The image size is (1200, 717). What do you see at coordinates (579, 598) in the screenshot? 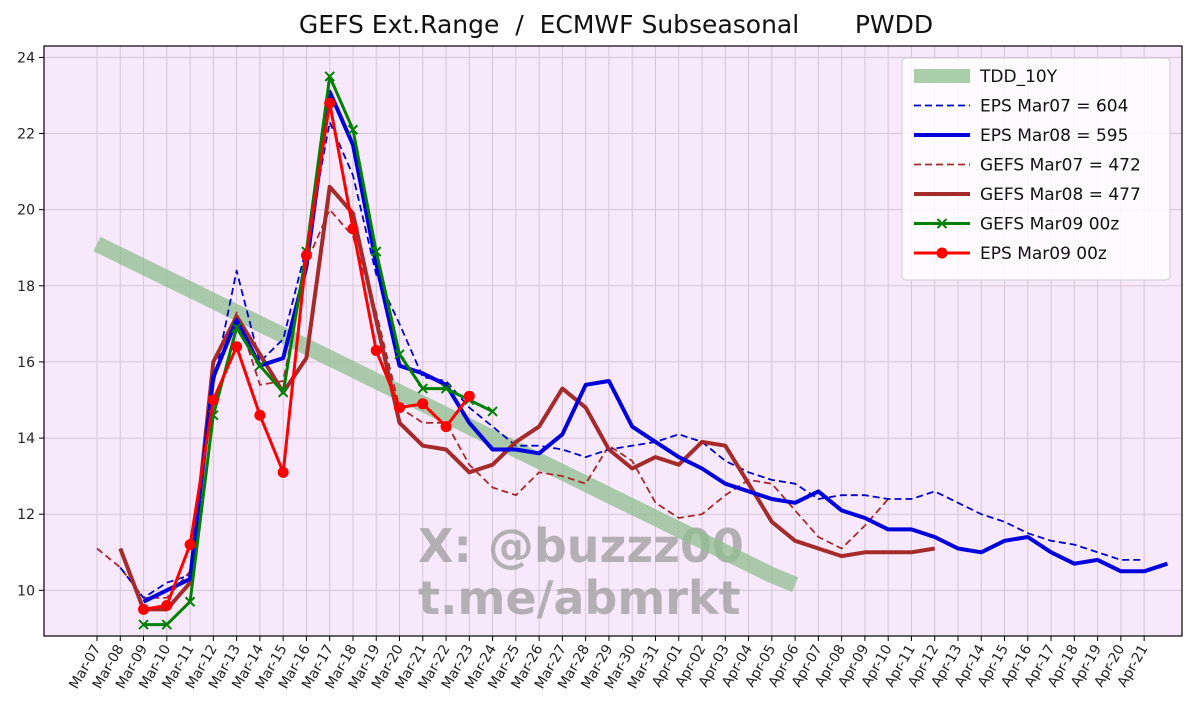
I see `watermark-line-2: t.me/abmrkt` at bounding box center [579, 598].